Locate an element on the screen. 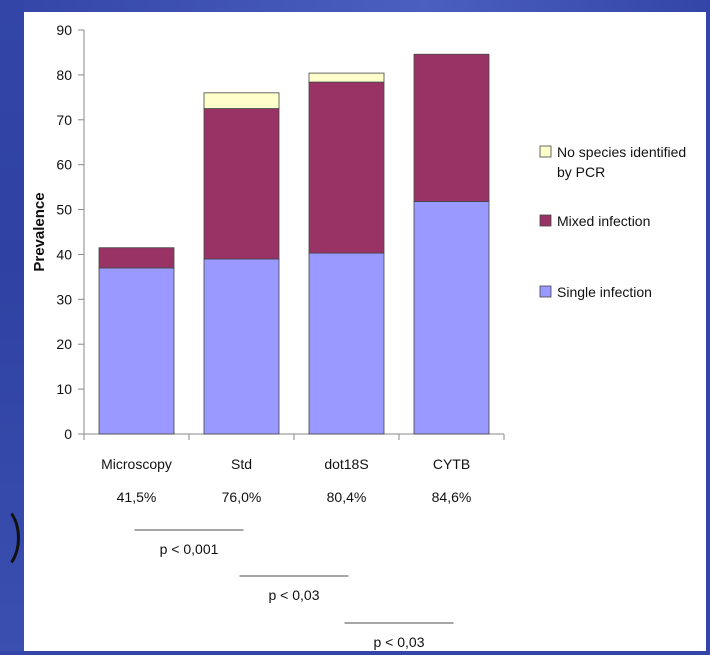 Image resolution: width=710 pixels, height=655 pixels. y-tick-label: 0 is located at coordinates (68, 434).